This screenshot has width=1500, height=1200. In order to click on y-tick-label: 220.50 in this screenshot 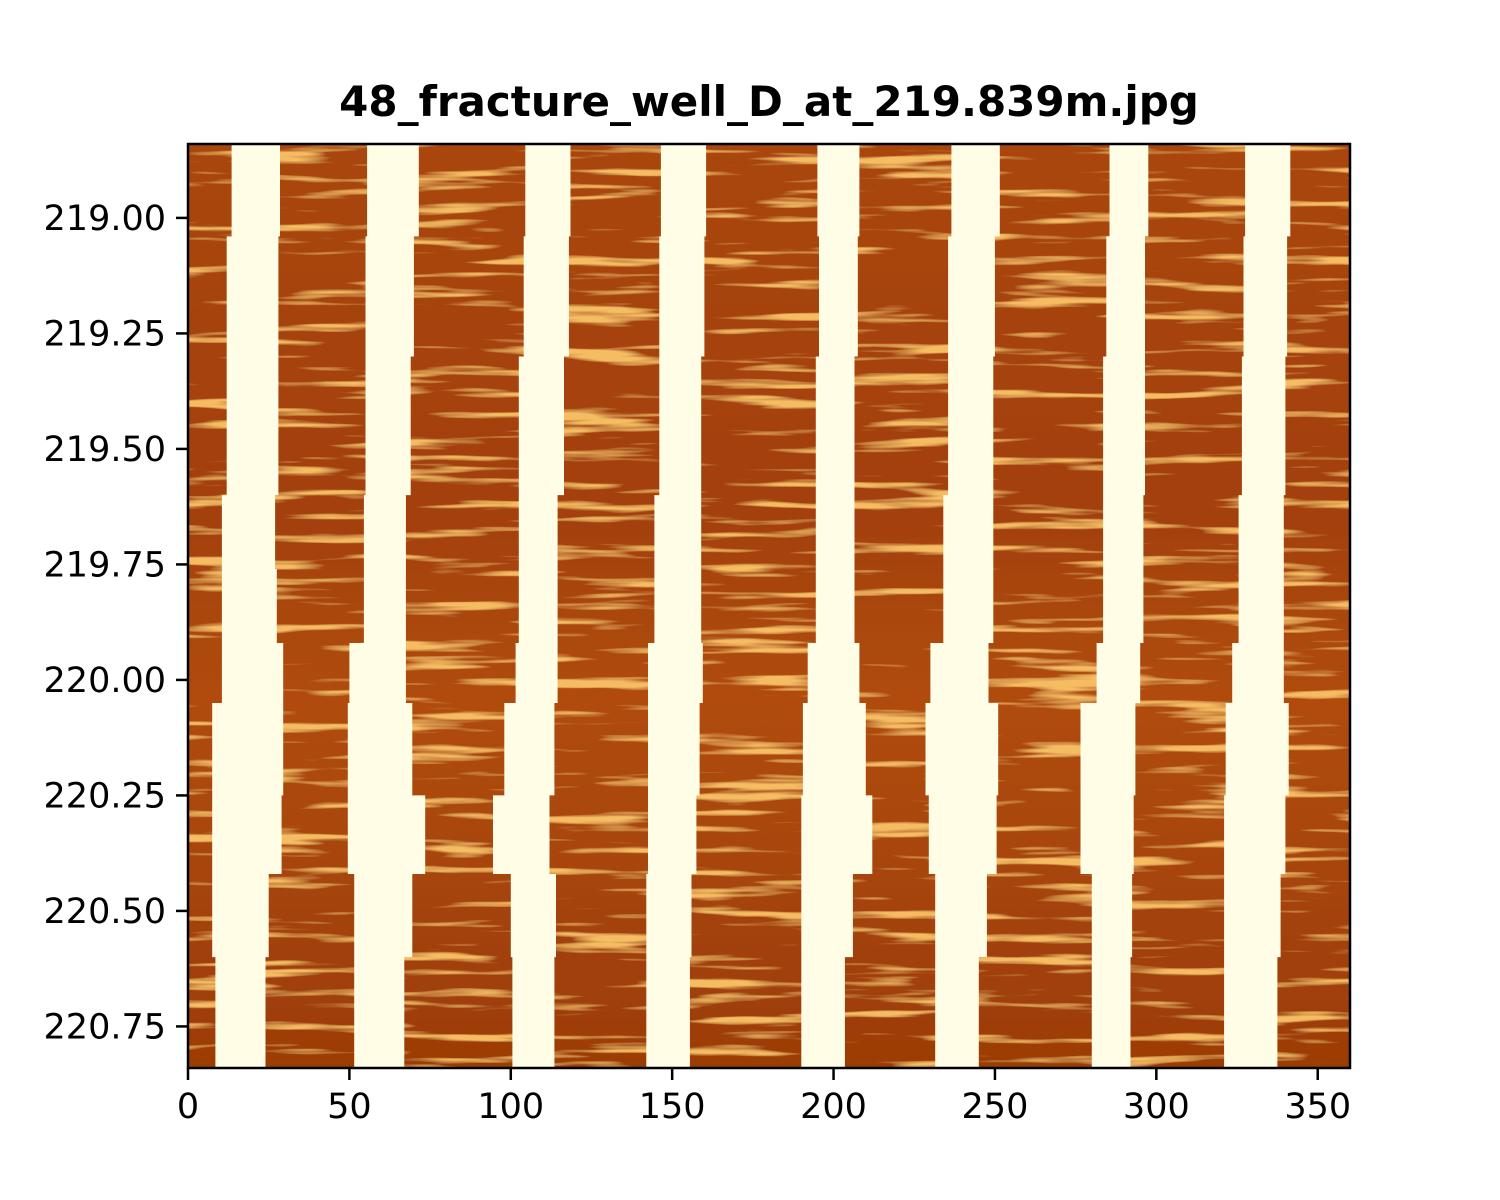, I will do `click(105, 912)`.